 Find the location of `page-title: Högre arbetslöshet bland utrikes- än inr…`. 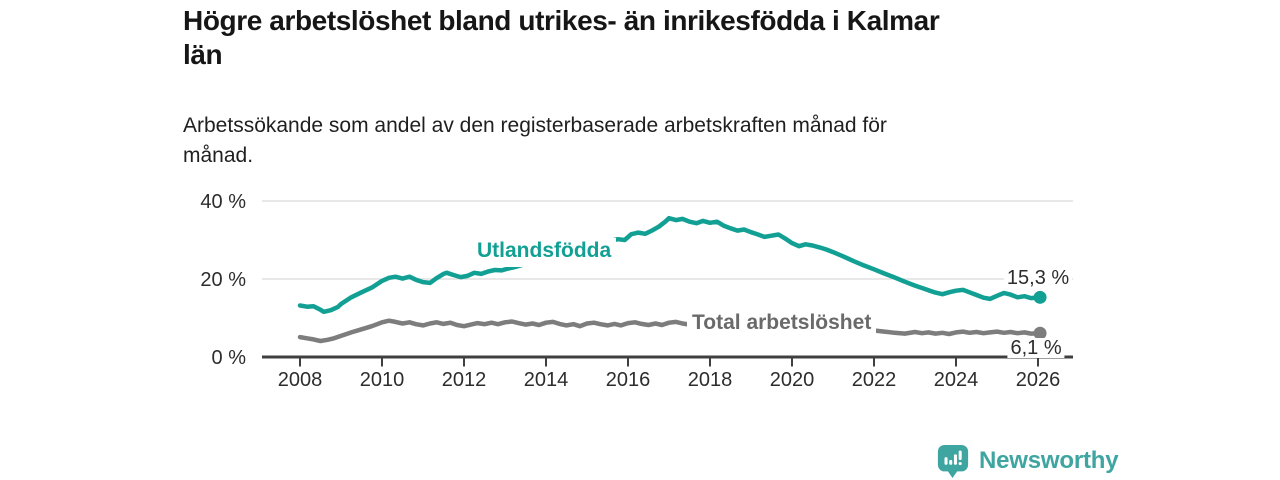

page-title: Högre arbetslöshet bland utrikes- än inr… is located at coordinates (648, 38).